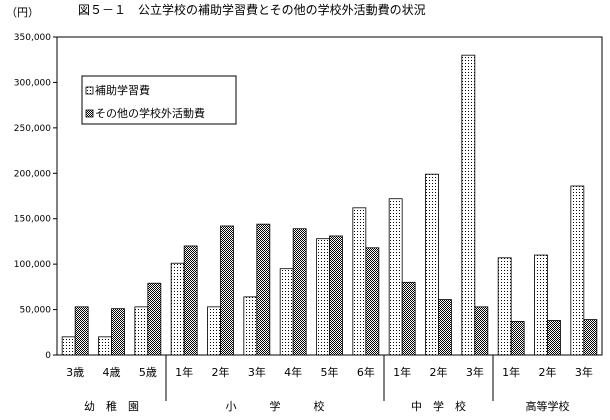 The height and width of the screenshot is (420, 610). Describe the element at coordinates (548, 406) in the screenshot. I see `group-label: 高等学校` at that location.